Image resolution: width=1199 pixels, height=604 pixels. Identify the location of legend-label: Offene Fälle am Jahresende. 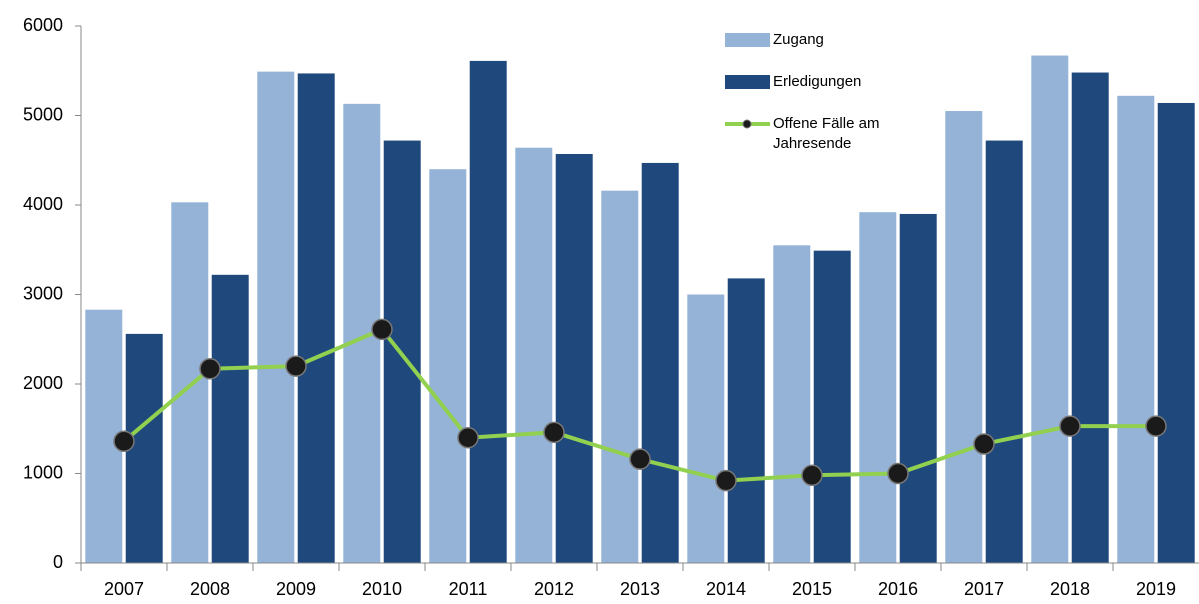
(826, 133).